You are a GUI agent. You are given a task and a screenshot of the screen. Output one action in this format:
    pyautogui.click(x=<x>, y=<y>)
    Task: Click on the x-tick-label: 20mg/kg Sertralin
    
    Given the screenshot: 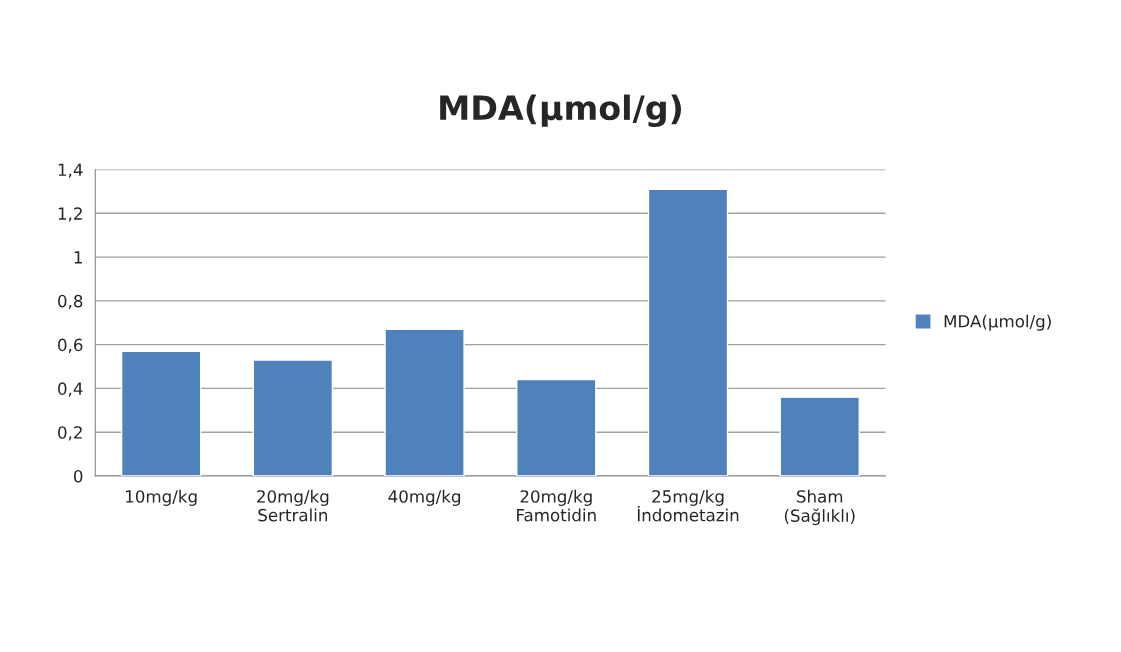 What is the action you would take?
    pyautogui.click(x=293, y=505)
    